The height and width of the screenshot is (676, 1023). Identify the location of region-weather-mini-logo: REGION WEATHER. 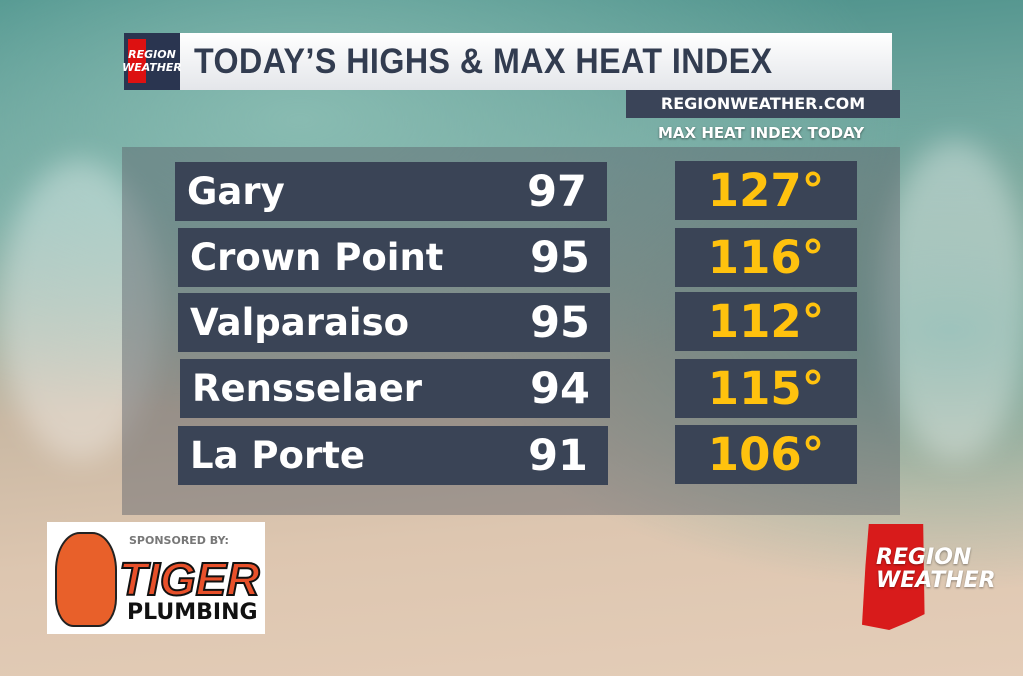
(152, 61).